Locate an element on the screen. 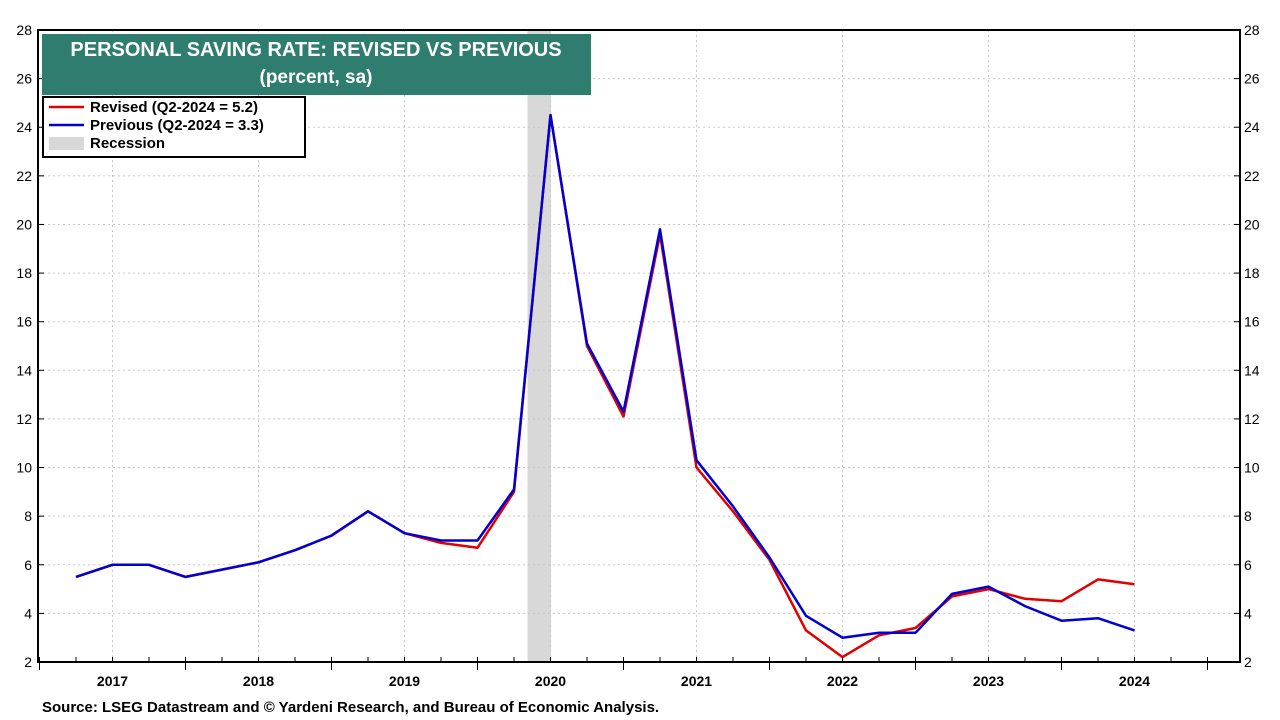 The width and height of the screenshot is (1280, 720). x-tick-label: 2018 is located at coordinates (258, 681).